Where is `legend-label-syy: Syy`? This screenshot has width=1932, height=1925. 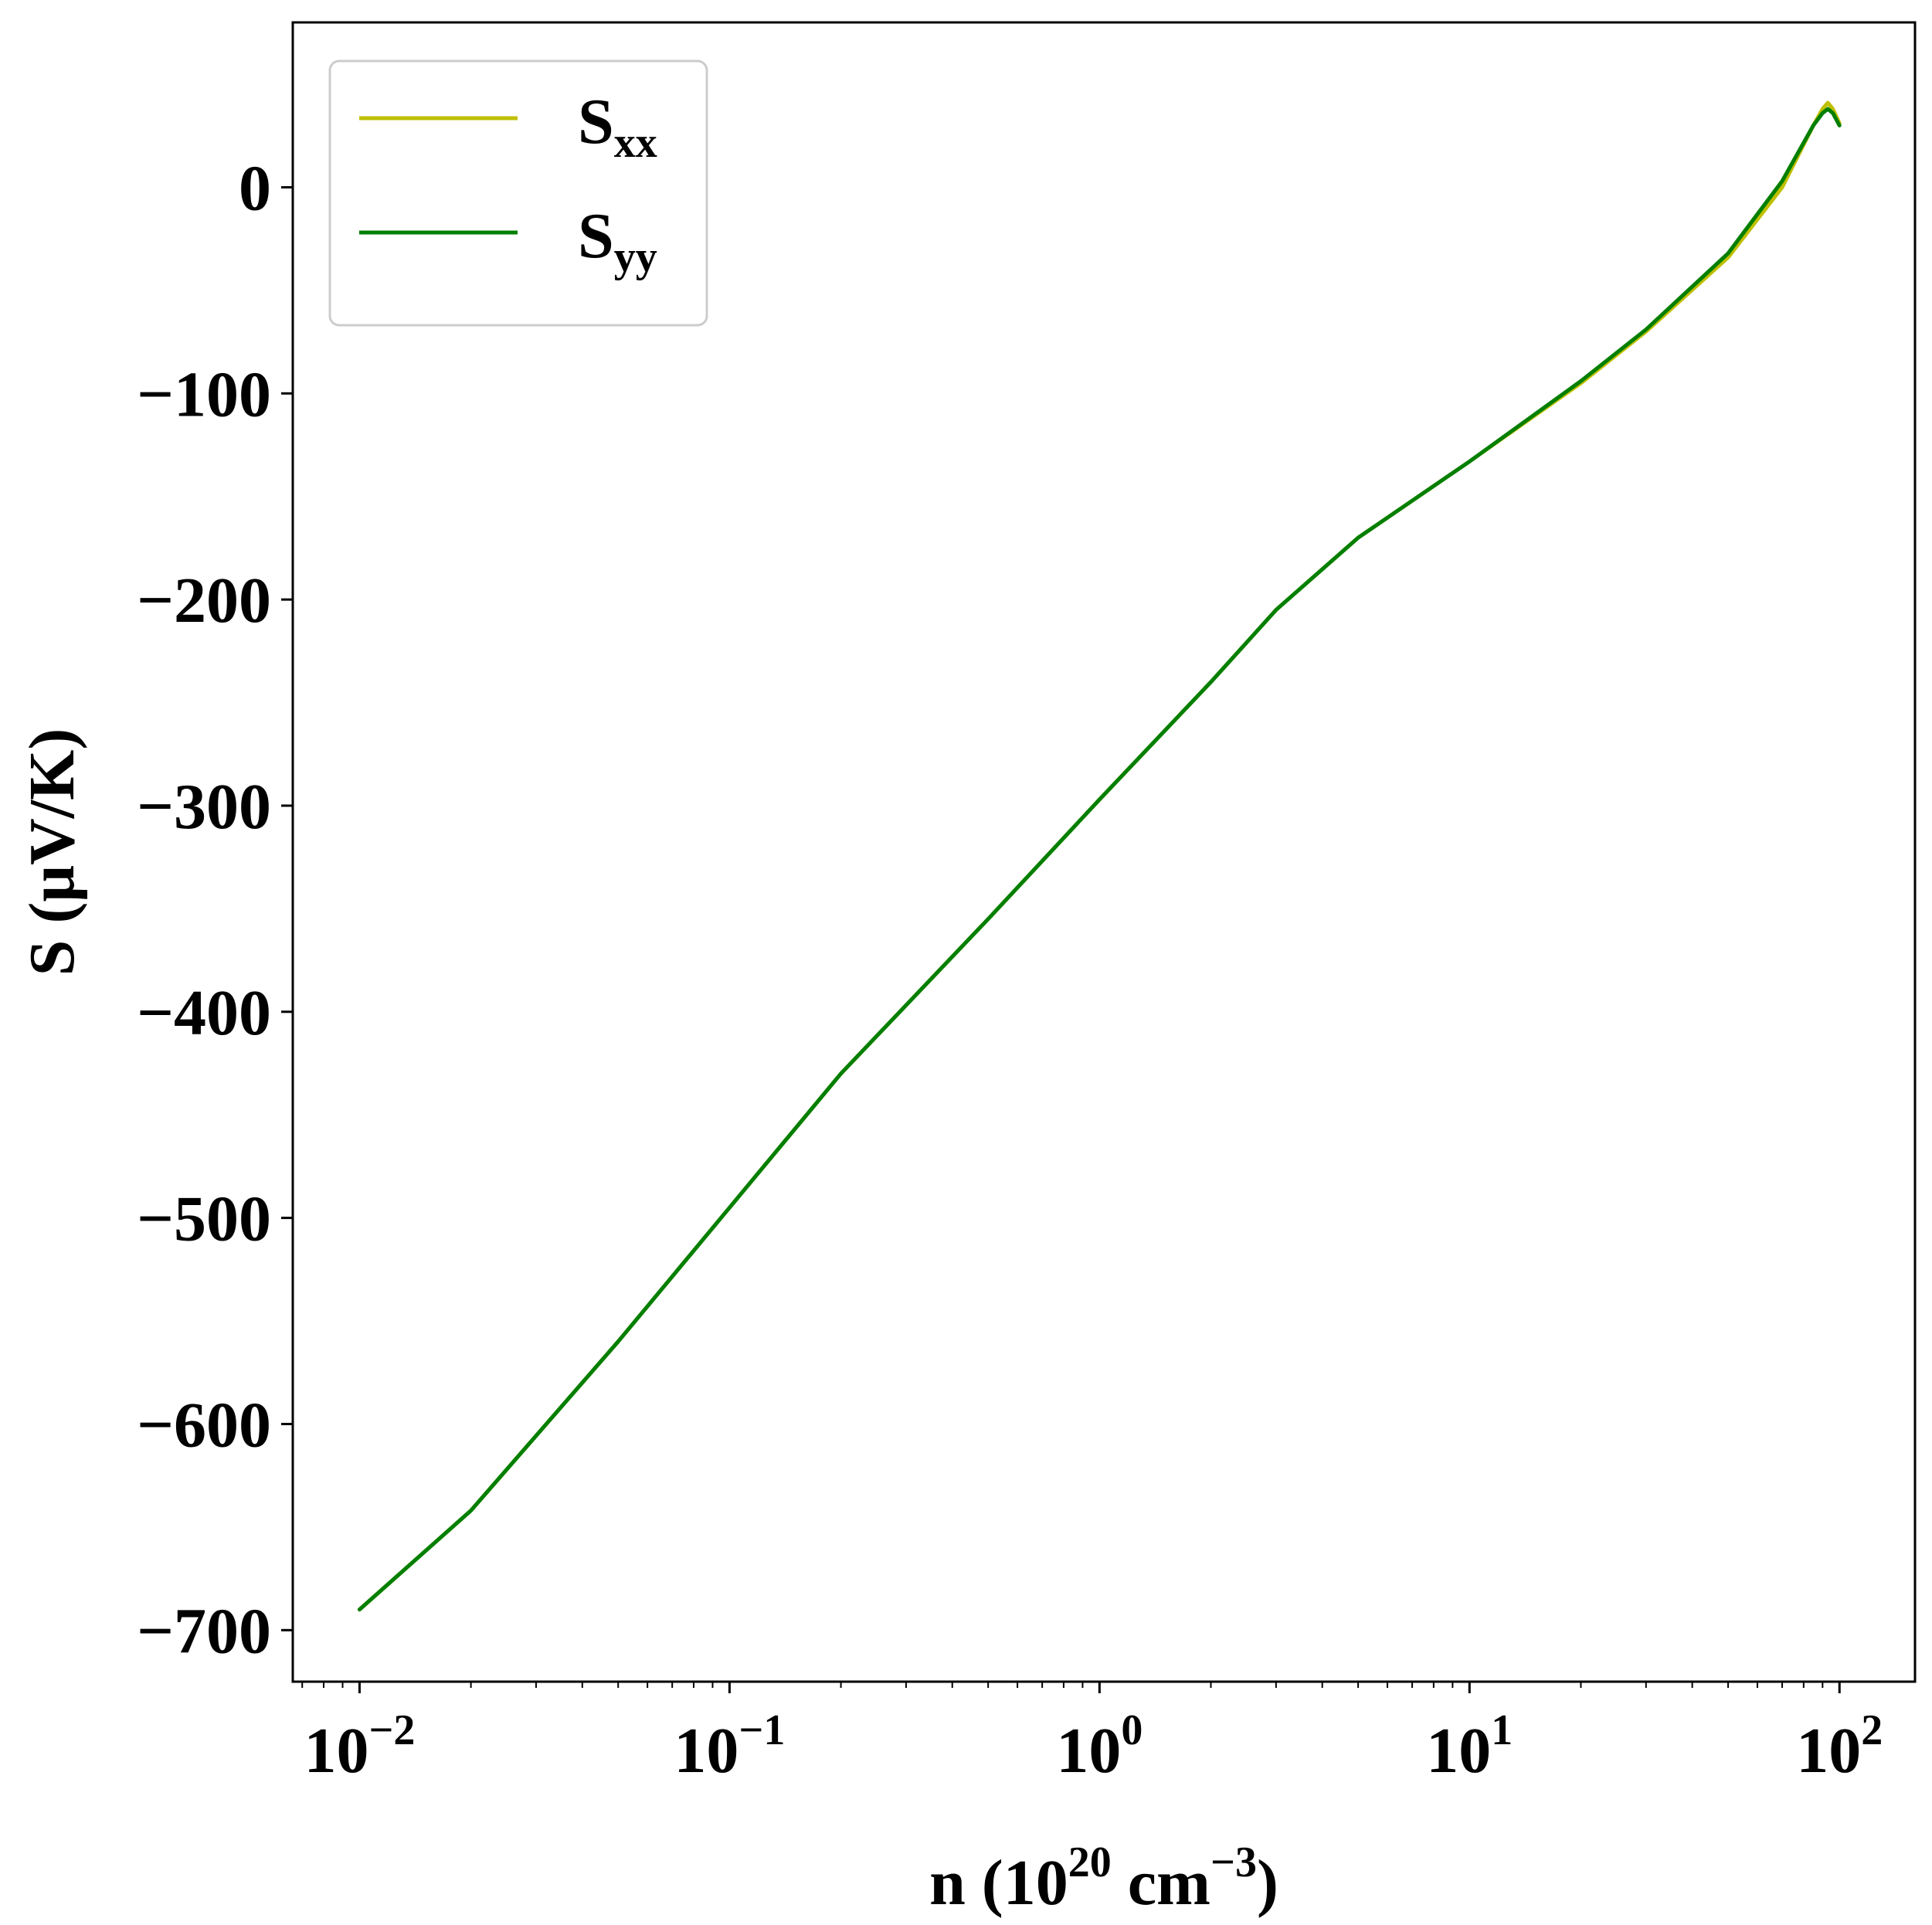 legend-label-syy: Syy is located at coordinates (618, 240).